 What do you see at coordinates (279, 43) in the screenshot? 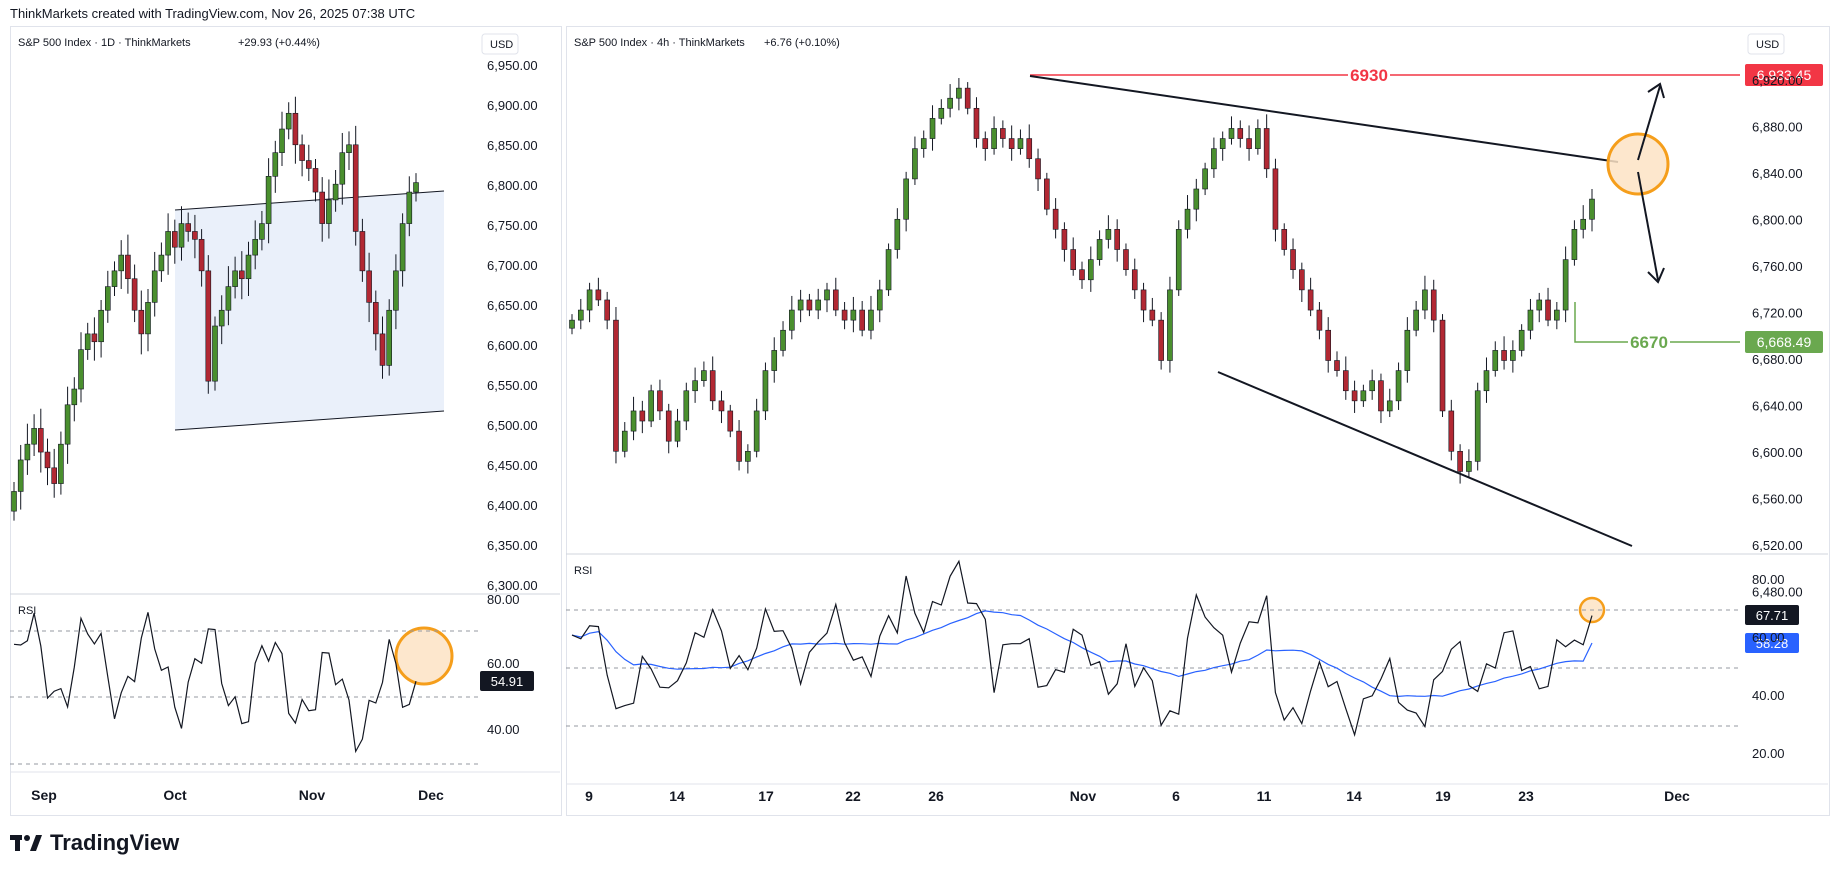
I see `left-chart-change: +29.93 (+0.44%)` at bounding box center [279, 43].